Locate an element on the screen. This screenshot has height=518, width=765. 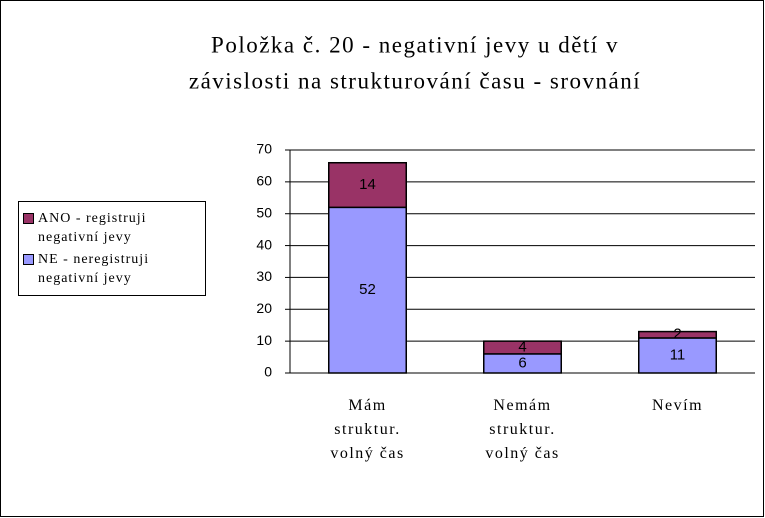
y-tick-label: 0 is located at coordinates (268, 372).